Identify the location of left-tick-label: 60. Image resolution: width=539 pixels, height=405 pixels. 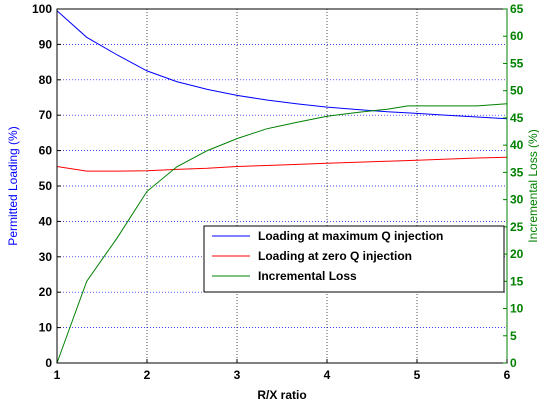
(46, 151).